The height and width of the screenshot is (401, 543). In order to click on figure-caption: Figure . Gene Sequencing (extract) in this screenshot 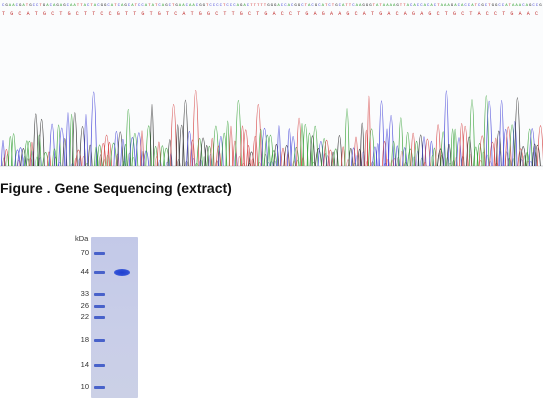, I will do `click(116, 188)`.